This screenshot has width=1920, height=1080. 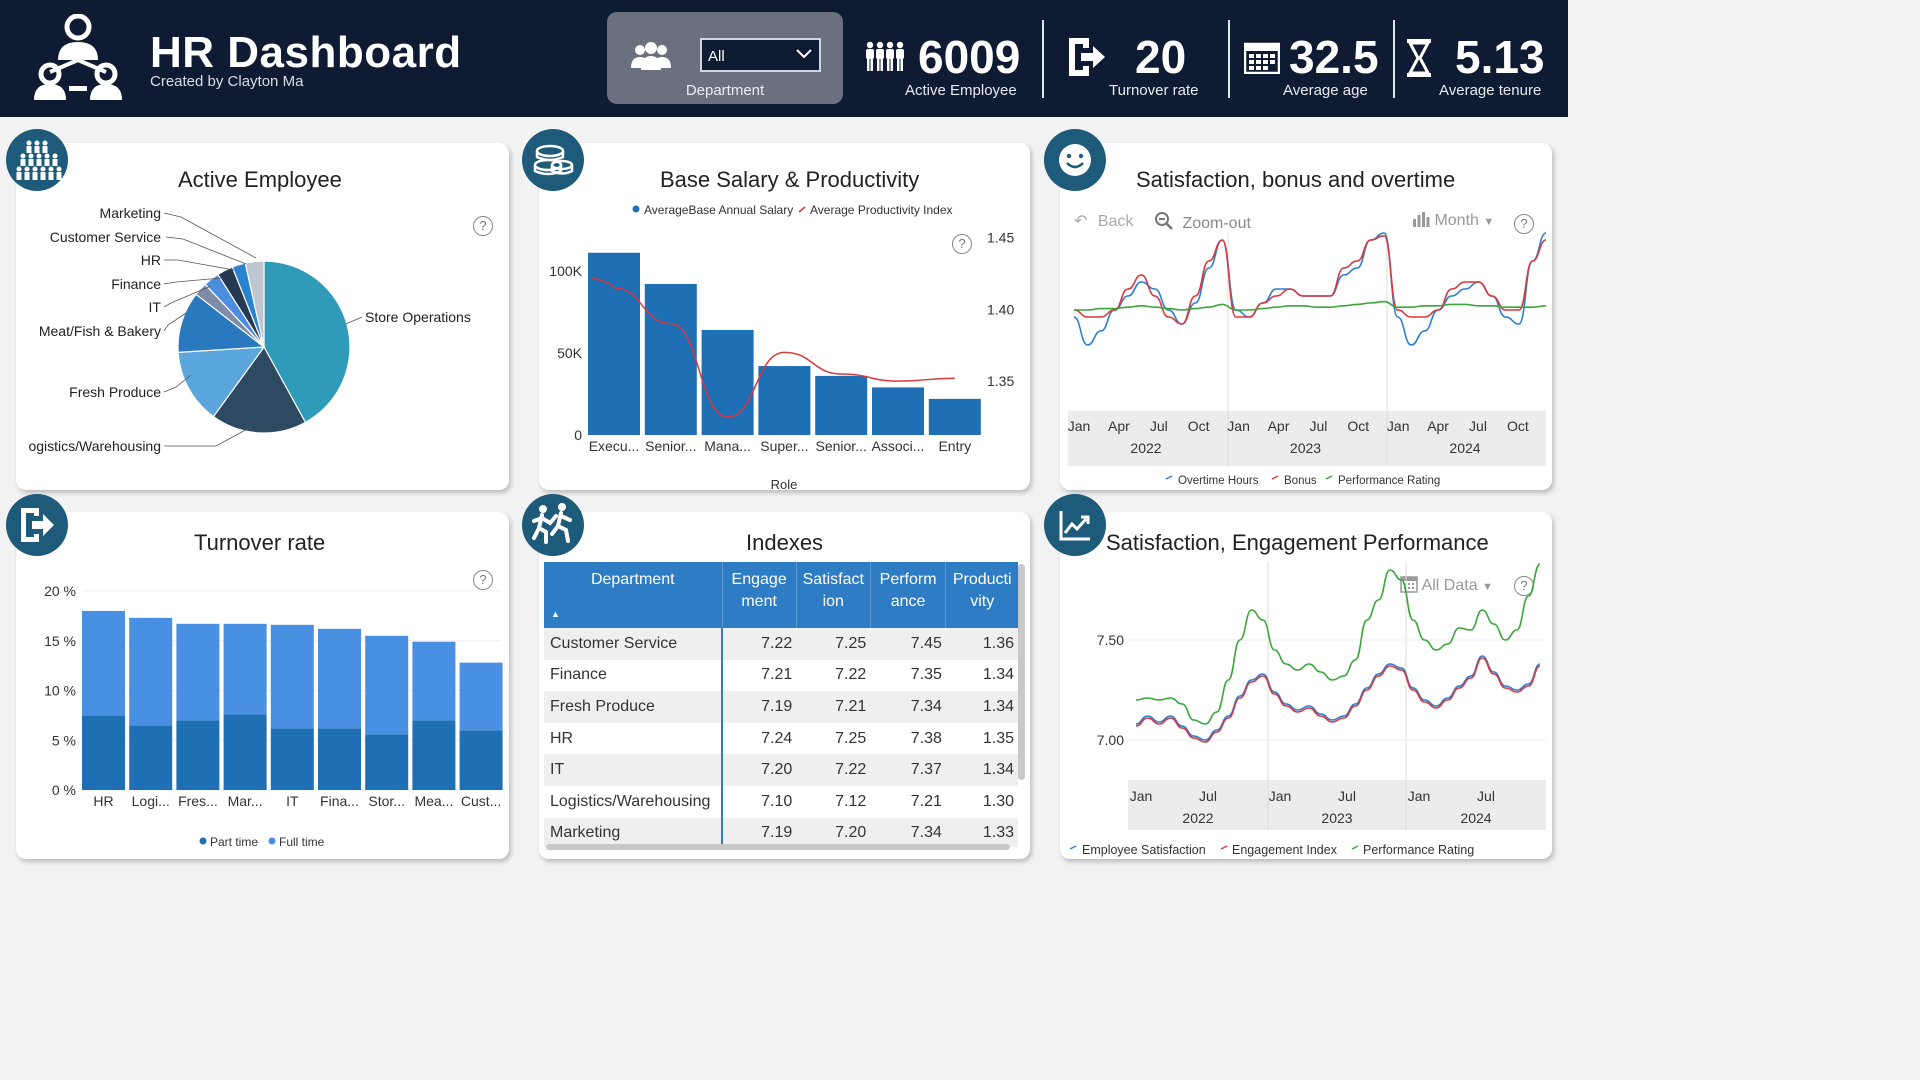 What do you see at coordinates (833, 595) in the screenshot?
I see `column-header-satisfaction: Satisfact ion` at bounding box center [833, 595].